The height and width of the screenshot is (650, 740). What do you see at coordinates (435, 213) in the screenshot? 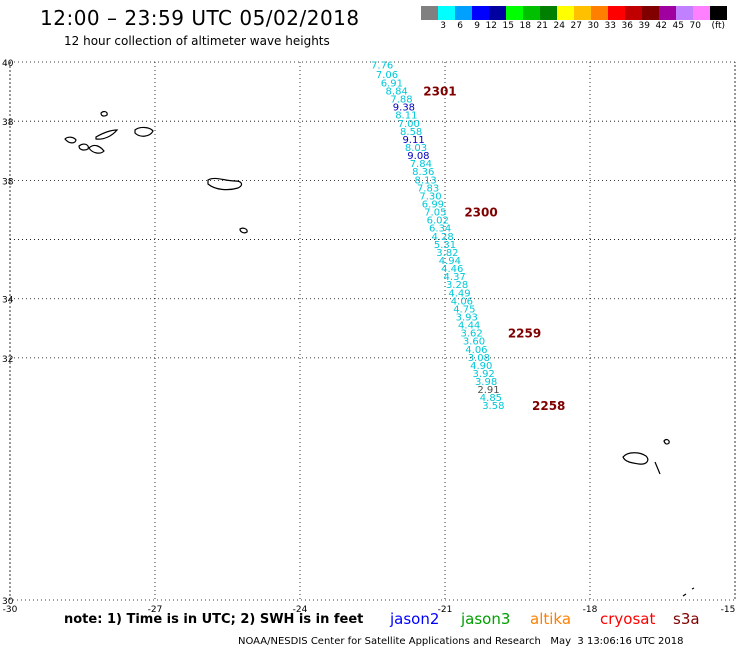
I see `wave-height-value: 7.05` at bounding box center [435, 213].